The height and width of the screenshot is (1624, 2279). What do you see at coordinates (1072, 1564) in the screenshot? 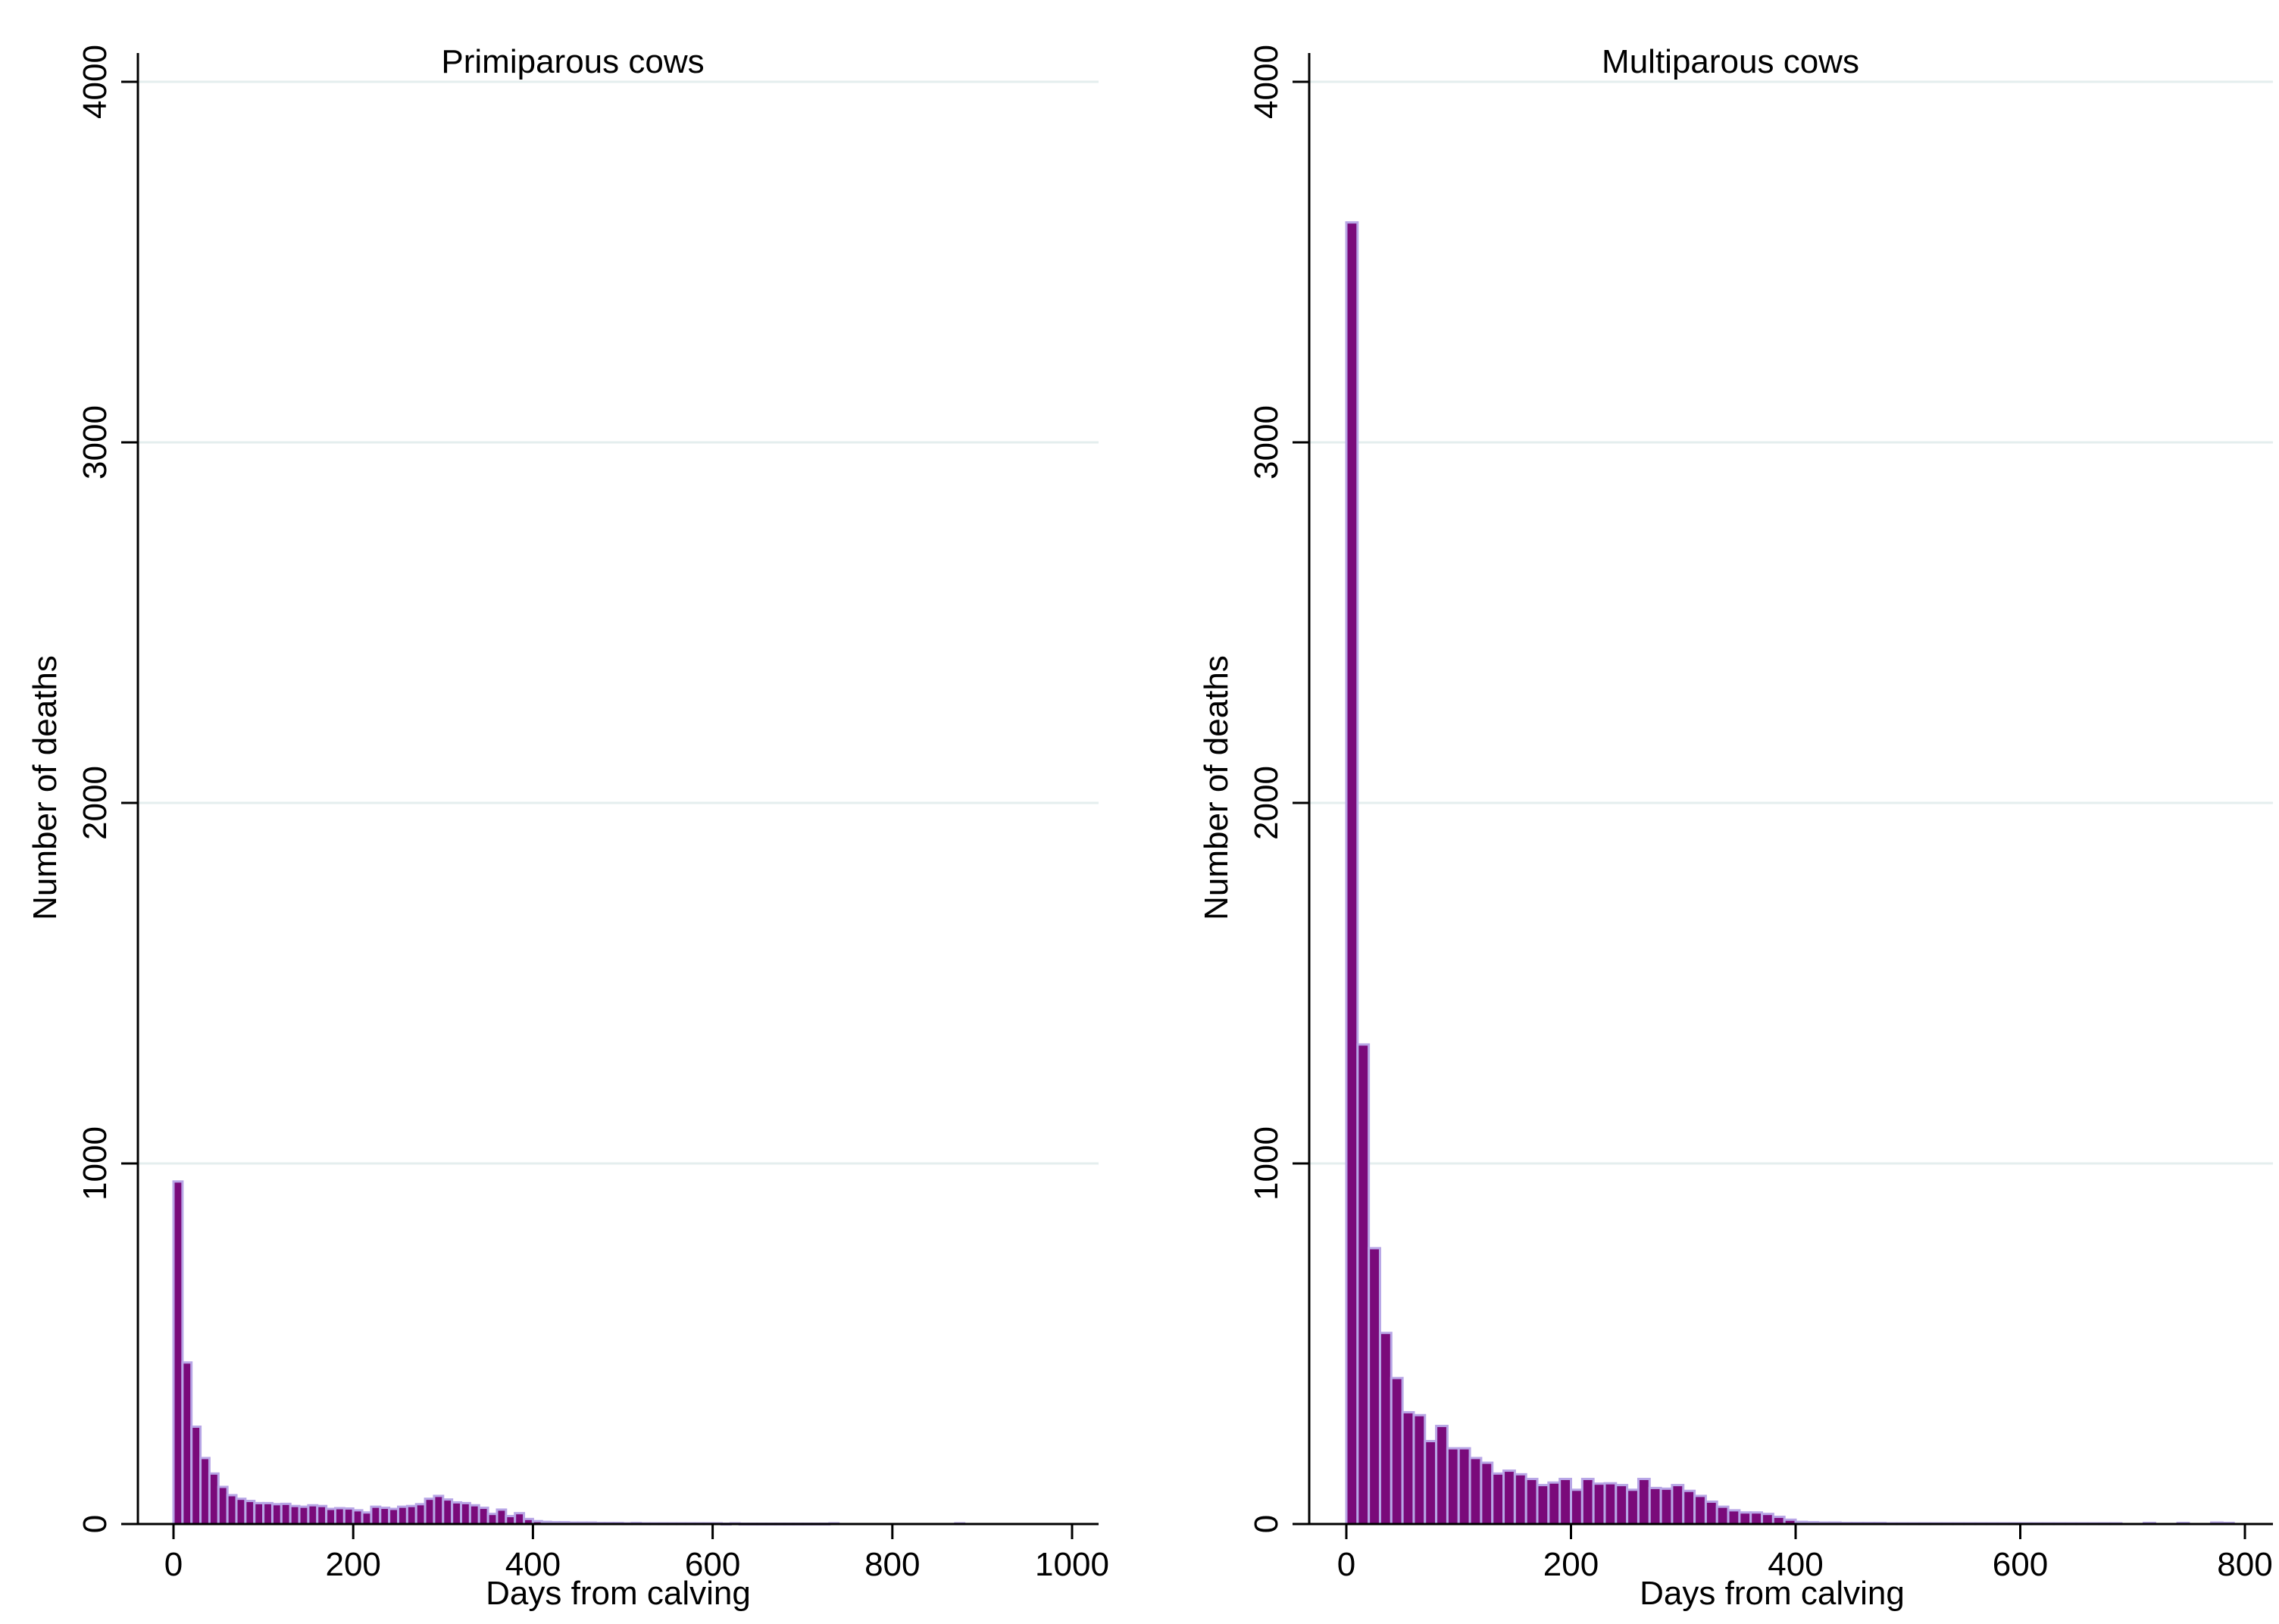
I see `x-tick-label: 1000` at bounding box center [1072, 1564].